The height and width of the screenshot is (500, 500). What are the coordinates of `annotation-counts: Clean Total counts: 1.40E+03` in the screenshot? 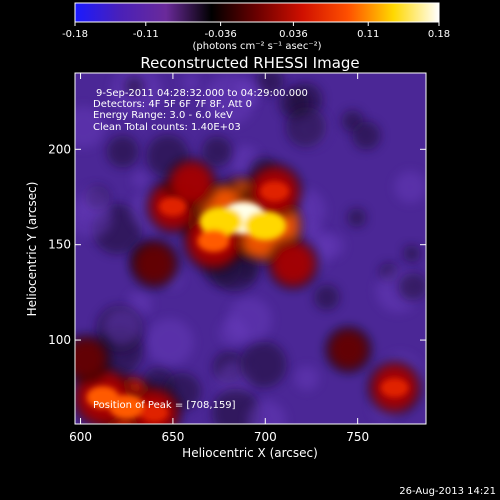 It's located at (167, 127).